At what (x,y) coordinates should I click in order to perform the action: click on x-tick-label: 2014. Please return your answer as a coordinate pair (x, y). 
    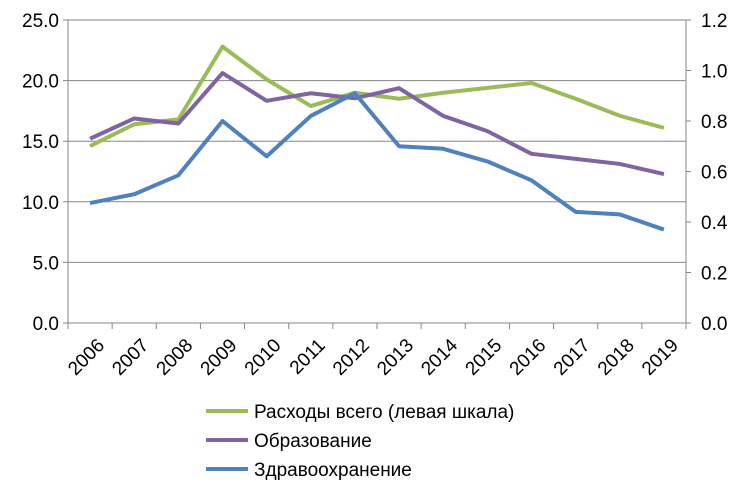
    Looking at the image, I should click on (439, 357).